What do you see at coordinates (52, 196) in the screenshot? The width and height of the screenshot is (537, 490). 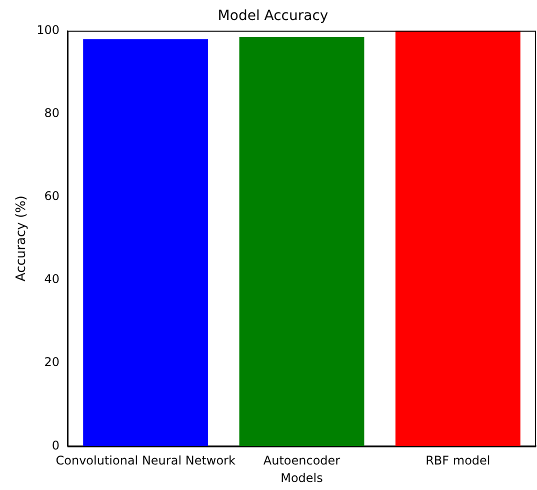 I see `y-tick-label: 60` at bounding box center [52, 196].